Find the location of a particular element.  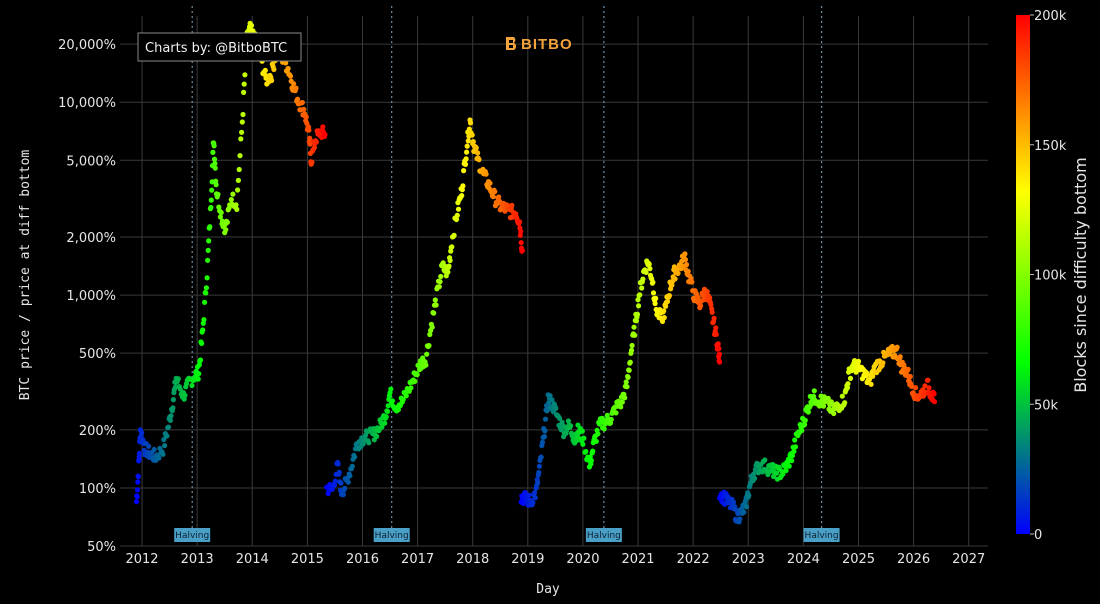

y-tick-label: 500% is located at coordinates (97, 354).